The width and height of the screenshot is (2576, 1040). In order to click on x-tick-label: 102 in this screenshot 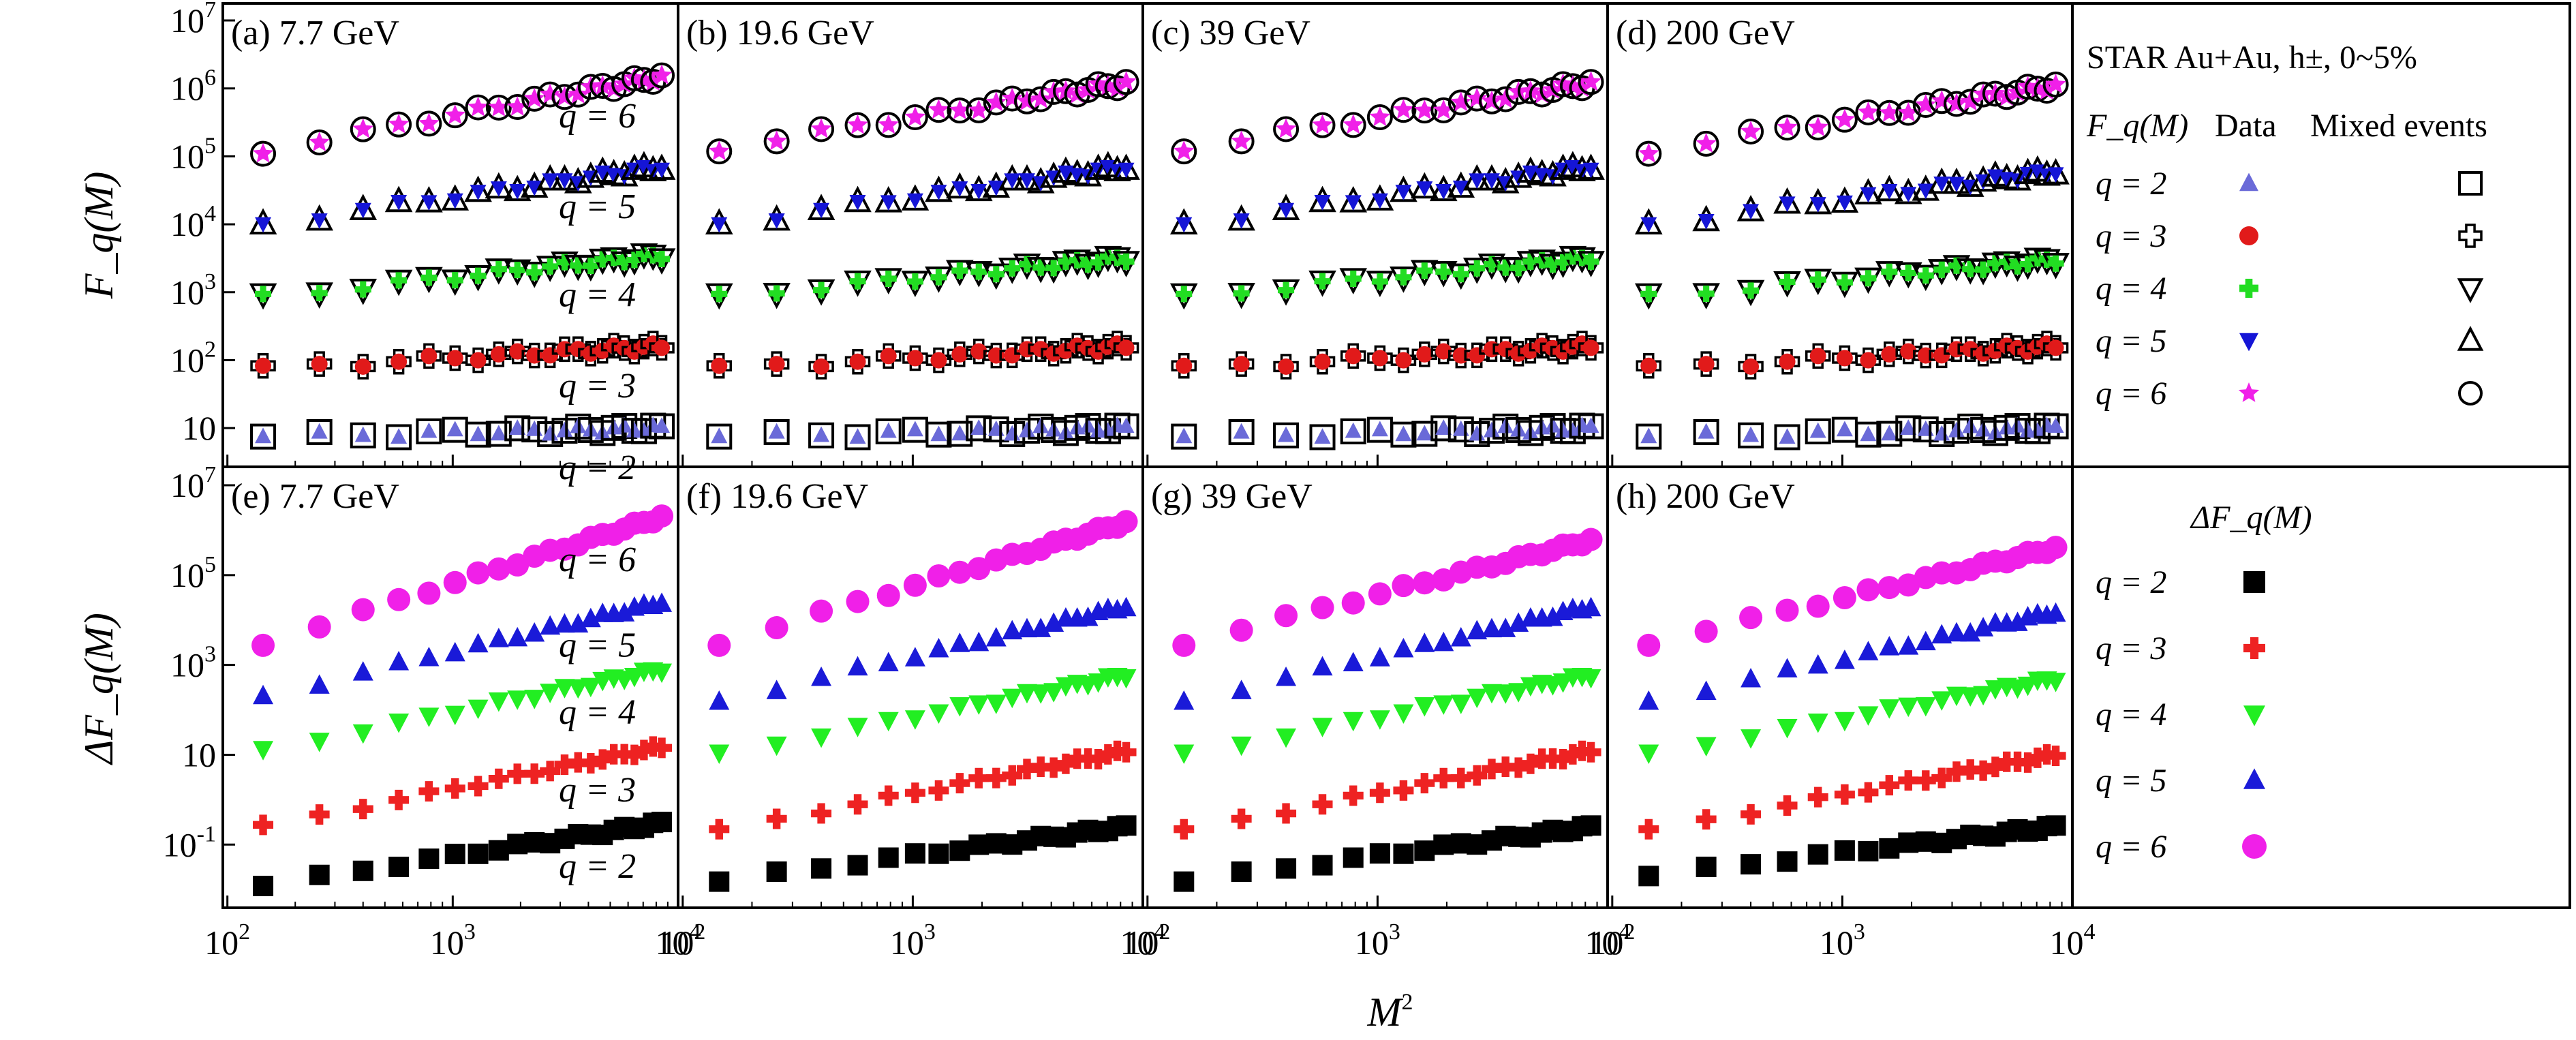, I will do `click(682, 940)`.